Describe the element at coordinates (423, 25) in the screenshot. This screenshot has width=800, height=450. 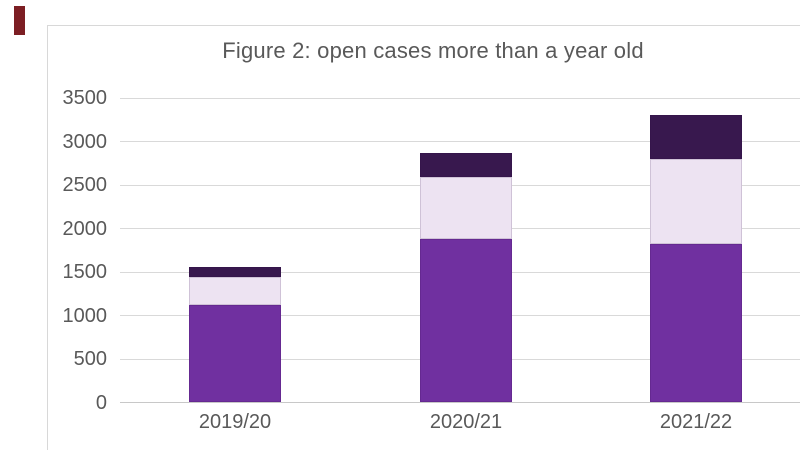
I see `chart-border-top` at that location.